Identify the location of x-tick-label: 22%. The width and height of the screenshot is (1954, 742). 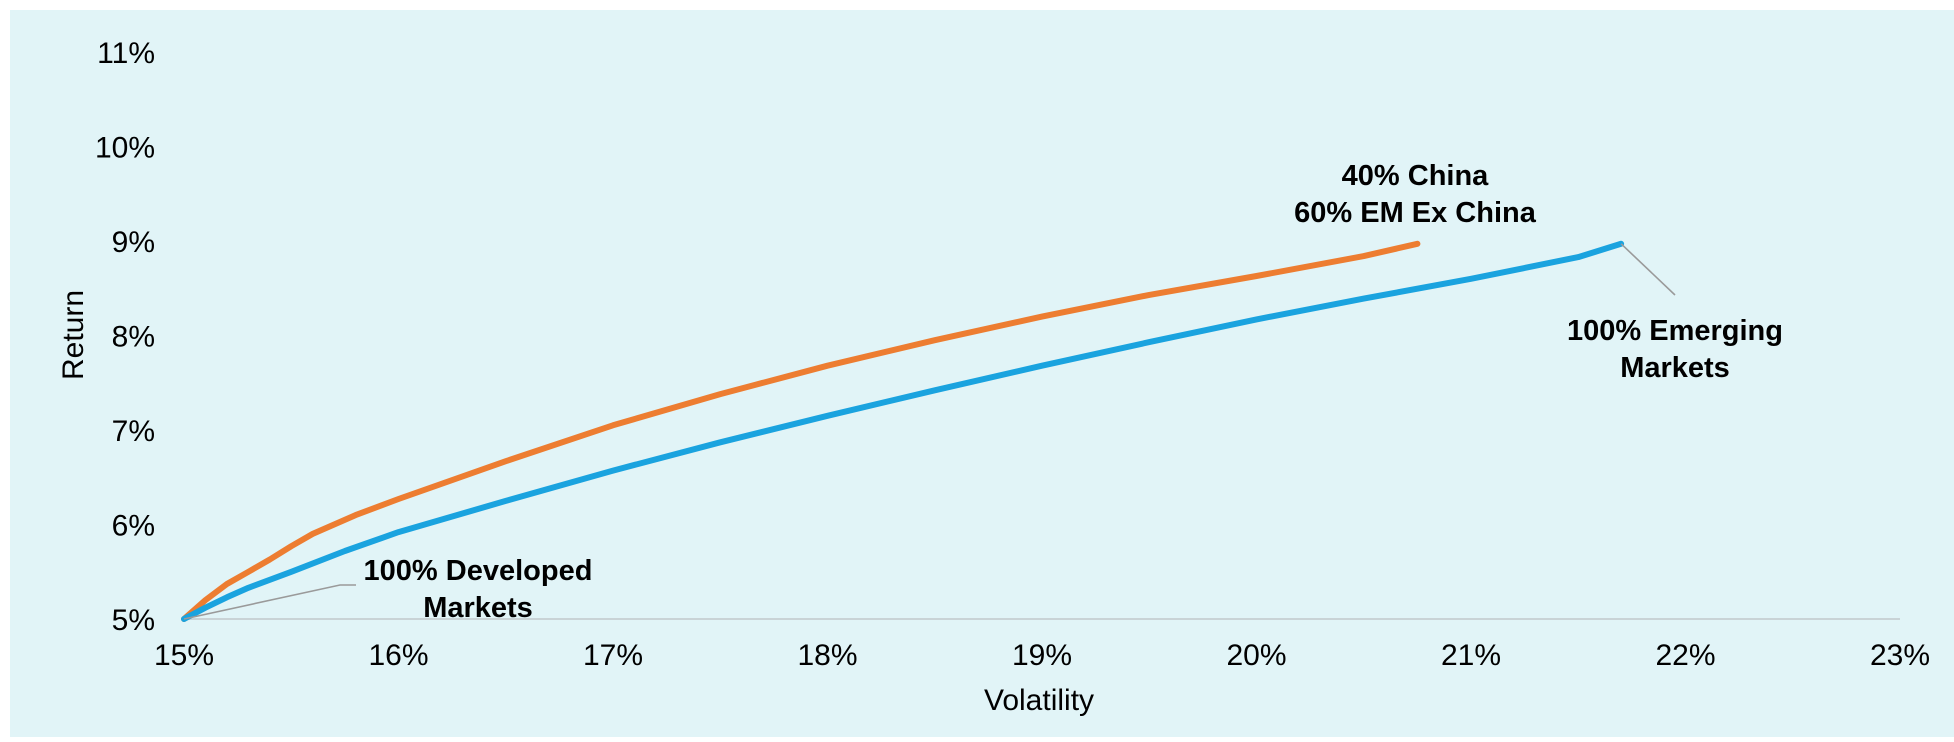
(1685, 655).